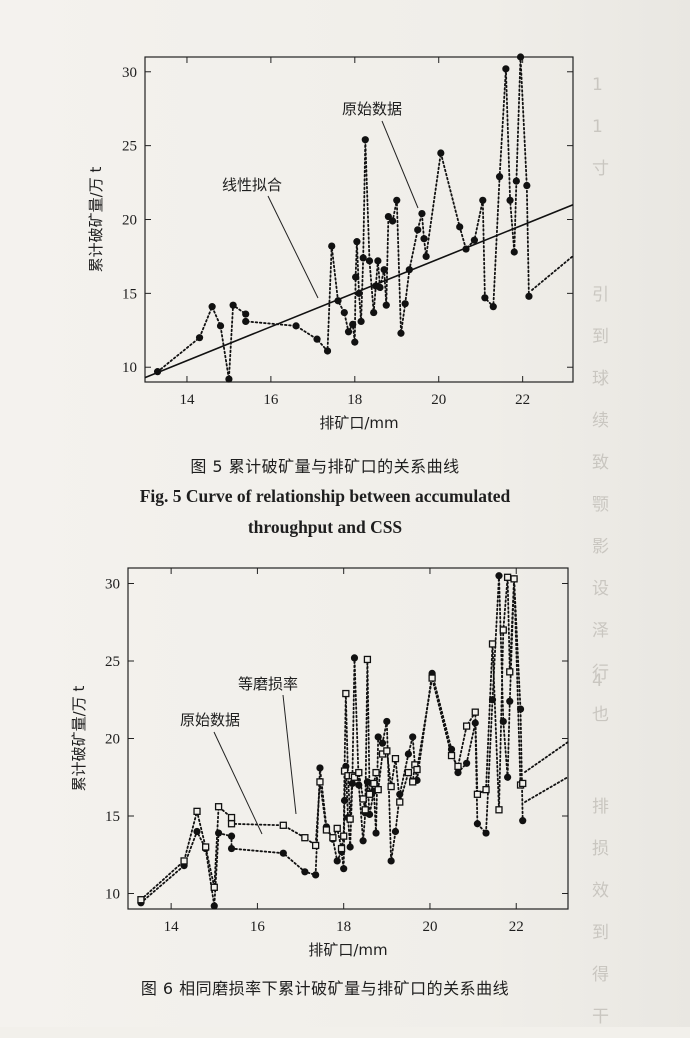 Image resolution: width=690 pixels, height=1038 pixels. What do you see at coordinates (172, 927) in the screenshot?
I see `x-tick-label: 14` at bounding box center [172, 927].